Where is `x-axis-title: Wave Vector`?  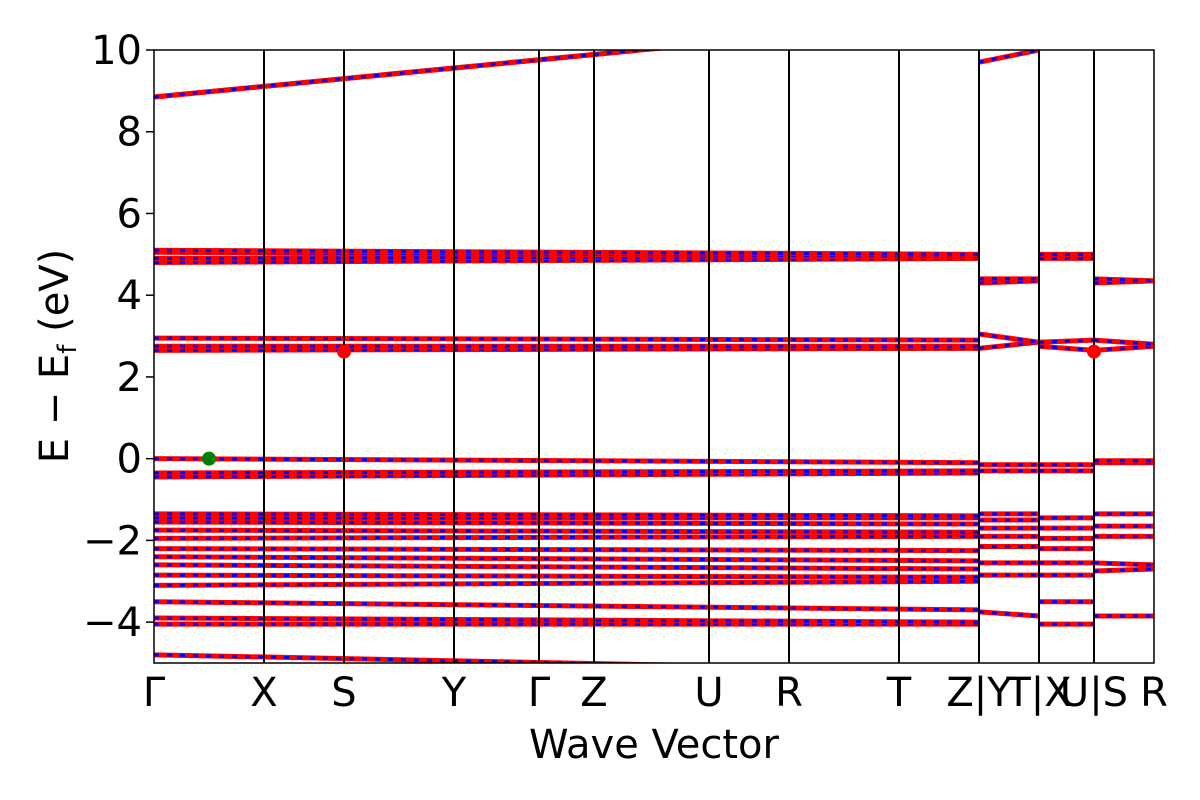 x-axis-title: Wave Vector is located at coordinates (654, 745).